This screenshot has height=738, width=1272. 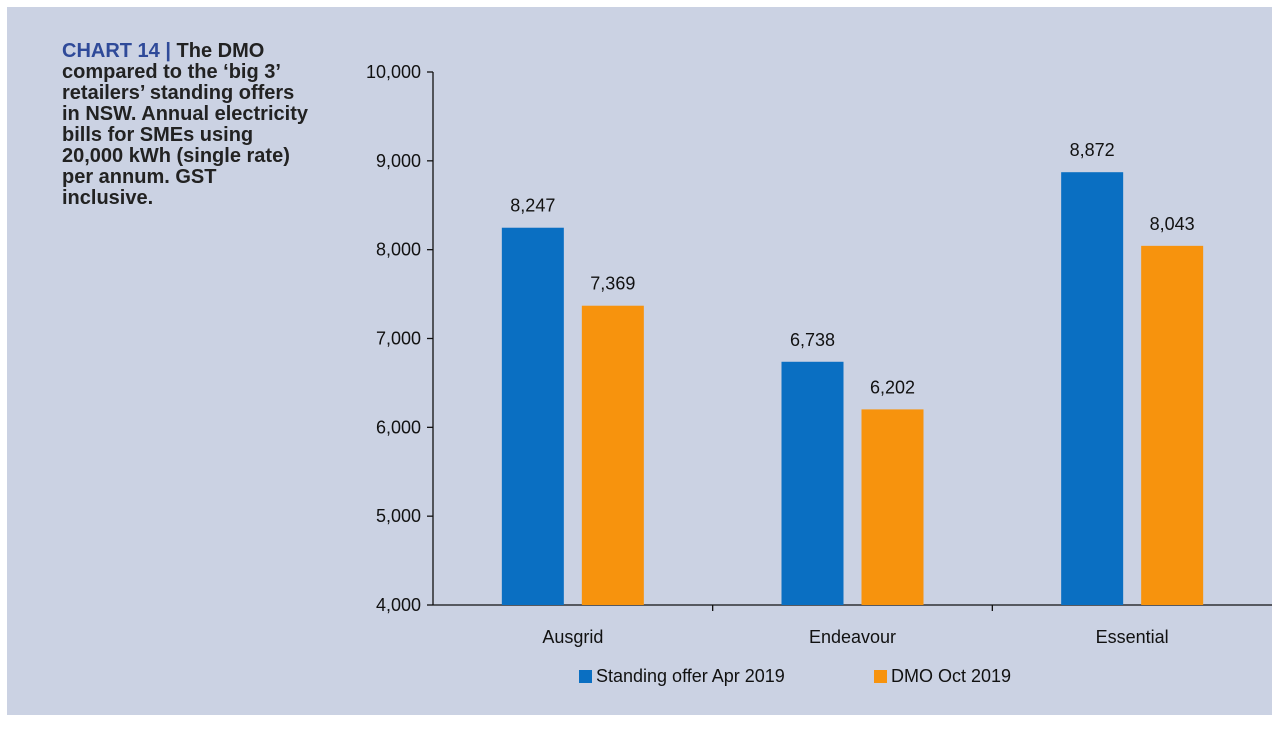 I want to click on y-tick-label: 5,000, so click(x=398, y=516).